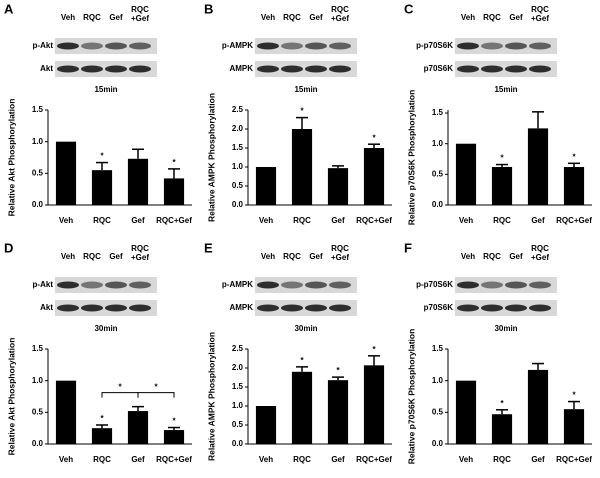 The width and height of the screenshot is (600, 478). I want to click on blot-row-label: p70S6K, so click(439, 307).